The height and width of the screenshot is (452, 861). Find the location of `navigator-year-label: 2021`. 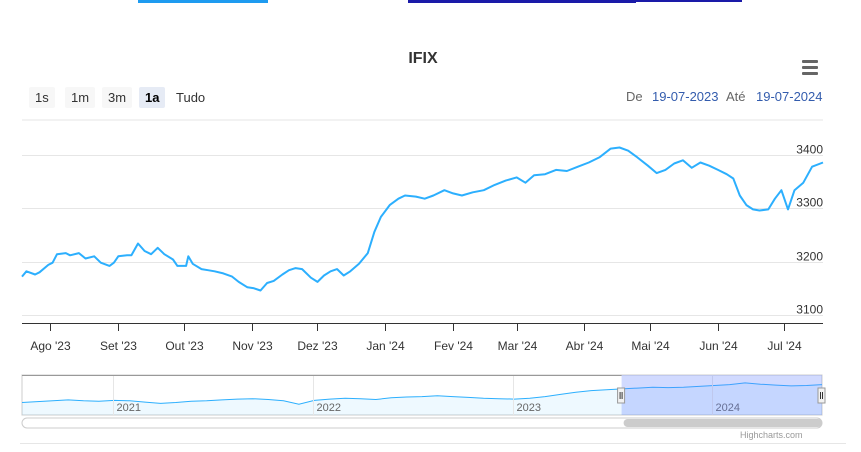

navigator-year-label: 2021 is located at coordinates (129, 408).